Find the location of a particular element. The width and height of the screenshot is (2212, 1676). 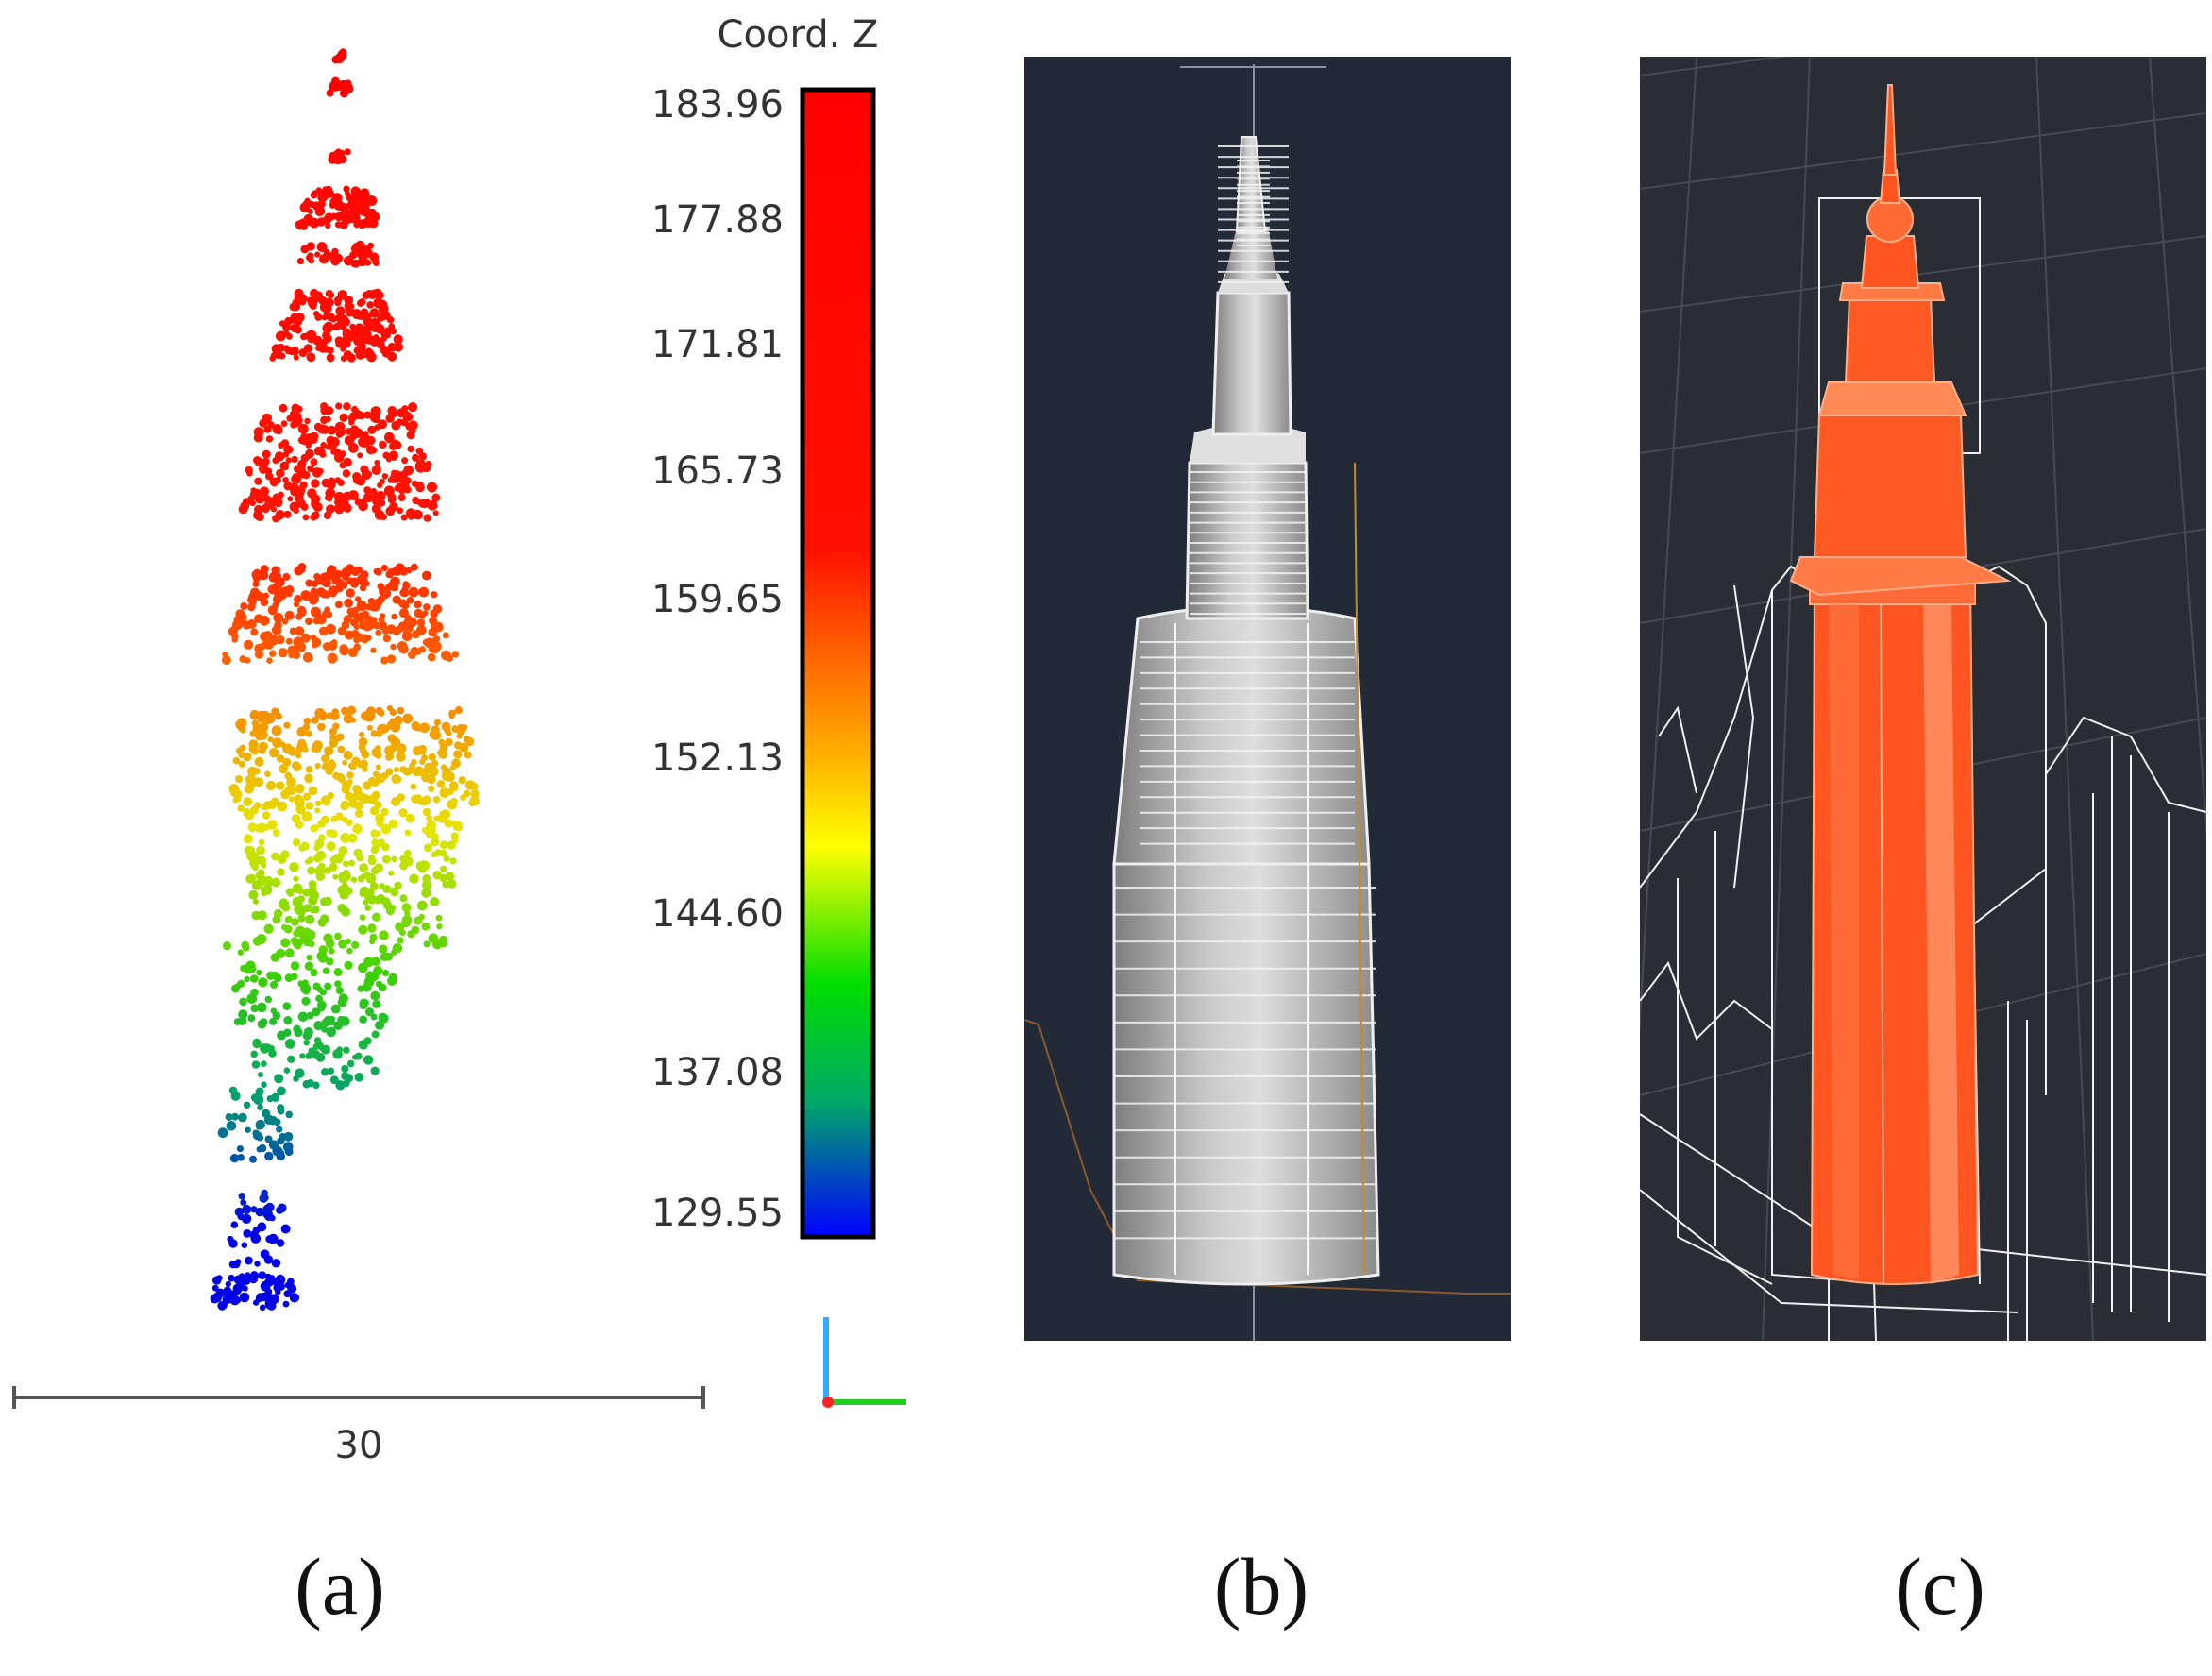

colorbar-tick: 152.13 is located at coordinates (717, 758).